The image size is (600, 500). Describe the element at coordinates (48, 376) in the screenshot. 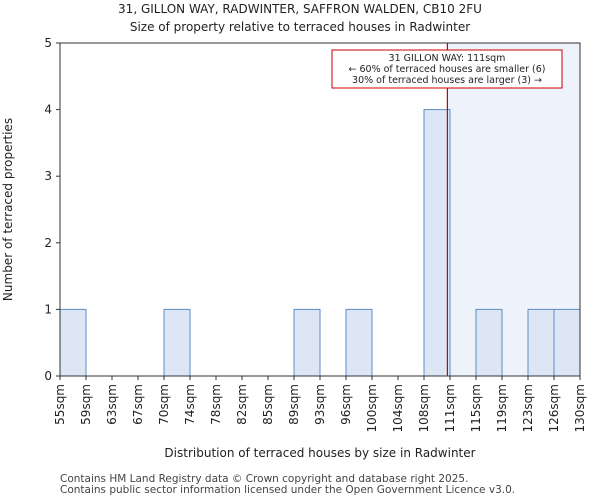

I see `y-tick-label: 0` at that location.